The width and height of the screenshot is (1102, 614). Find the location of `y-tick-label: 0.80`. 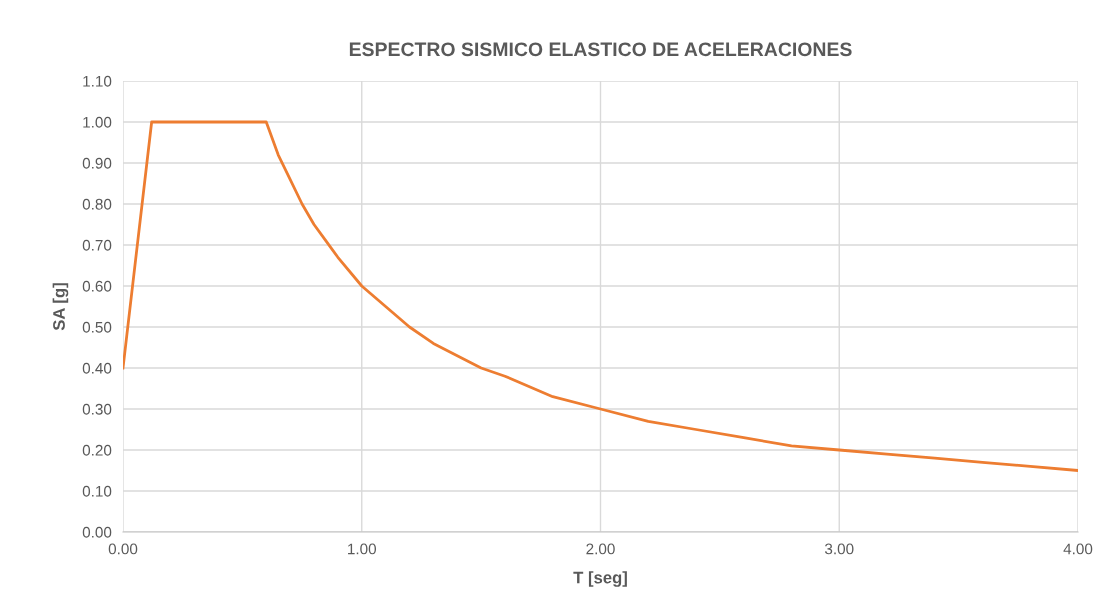

y-tick-label: 0.80 is located at coordinates (97, 204).